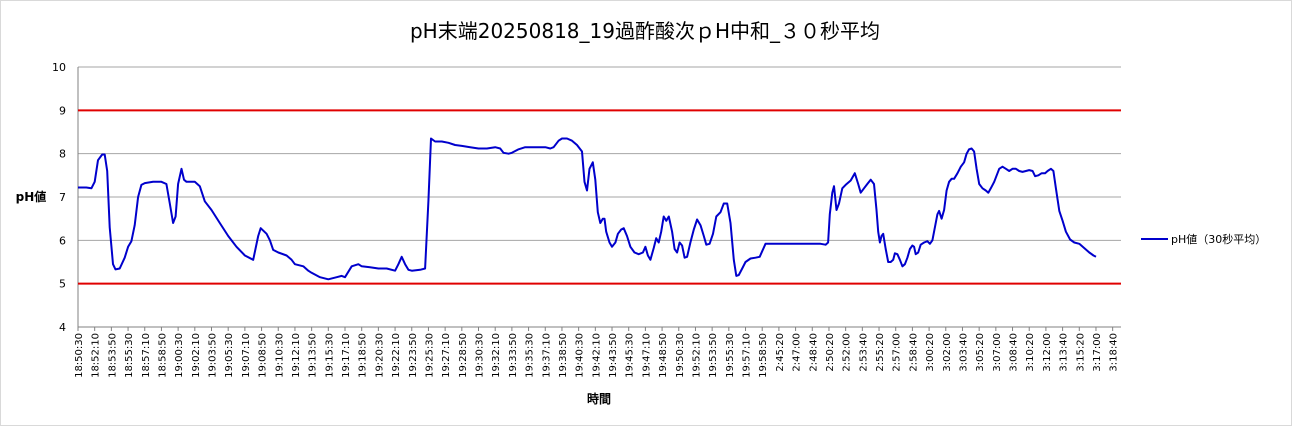 The width and height of the screenshot is (1292, 426). What do you see at coordinates (396, 355) in the screenshot?
I see `x-tick-label: 19:22:10` at bounding box center [396, 355].